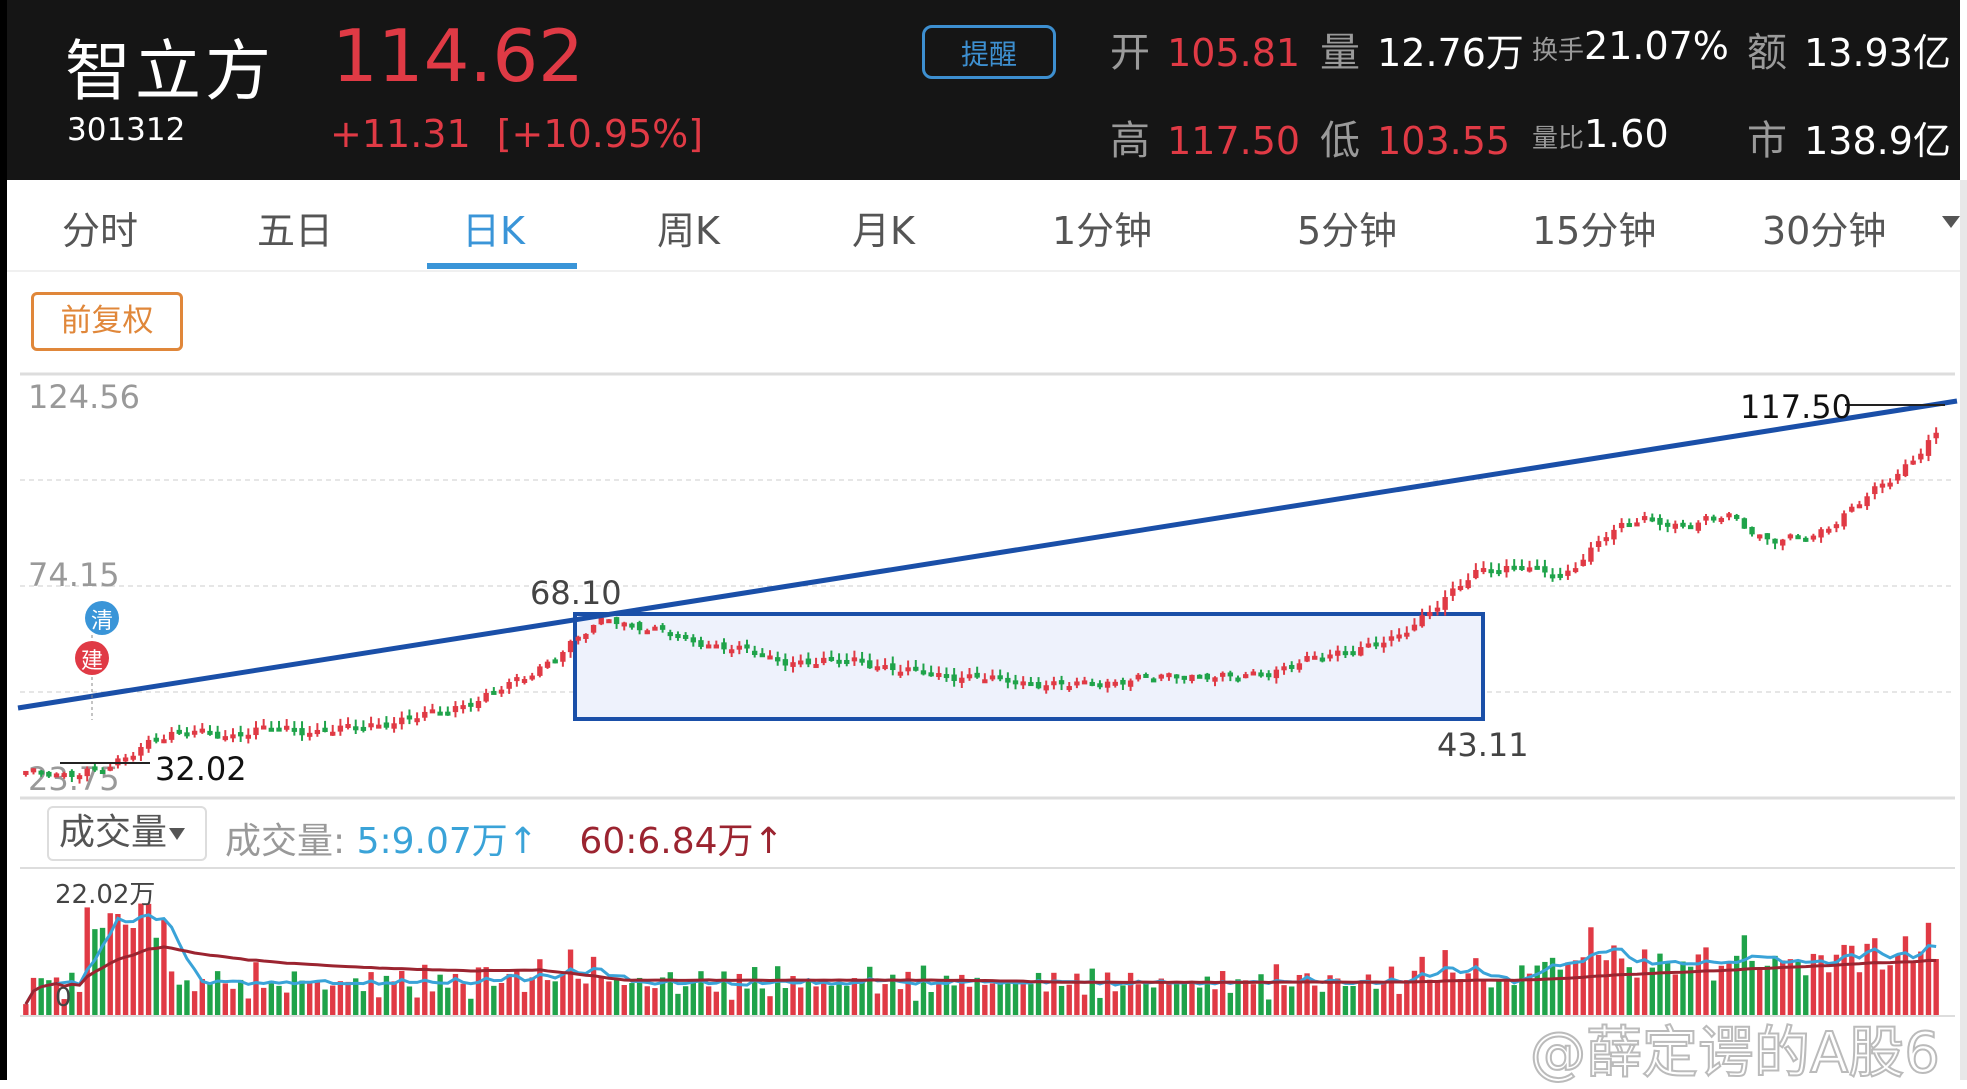  I want to click on low-stat: 低 103.55, so click(1415, 137).